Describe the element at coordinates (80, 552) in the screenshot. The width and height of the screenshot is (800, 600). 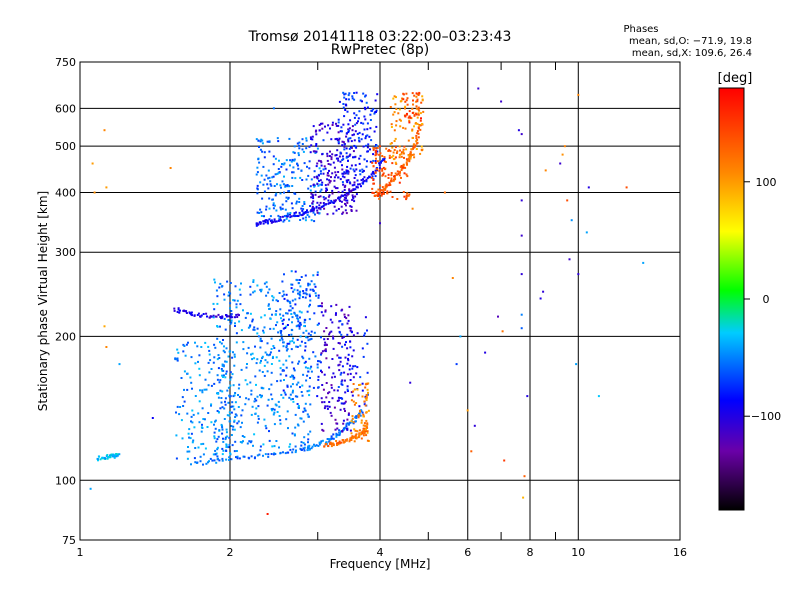
I see `x-tick-label: 1` at that location.